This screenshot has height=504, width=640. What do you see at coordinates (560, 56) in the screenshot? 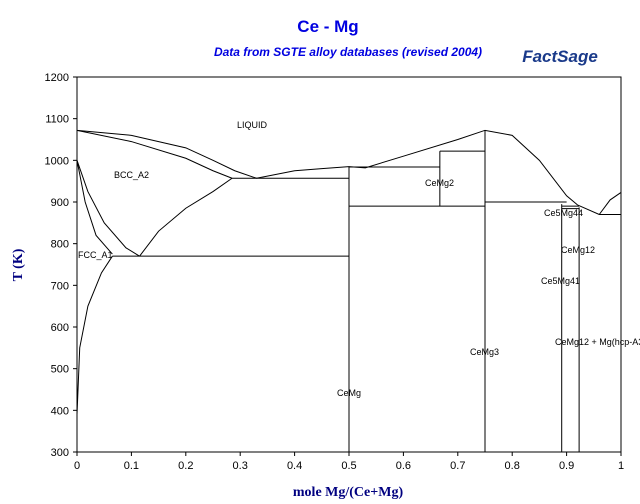
I see `logo: FactSage` at bounding box center [560, 56].